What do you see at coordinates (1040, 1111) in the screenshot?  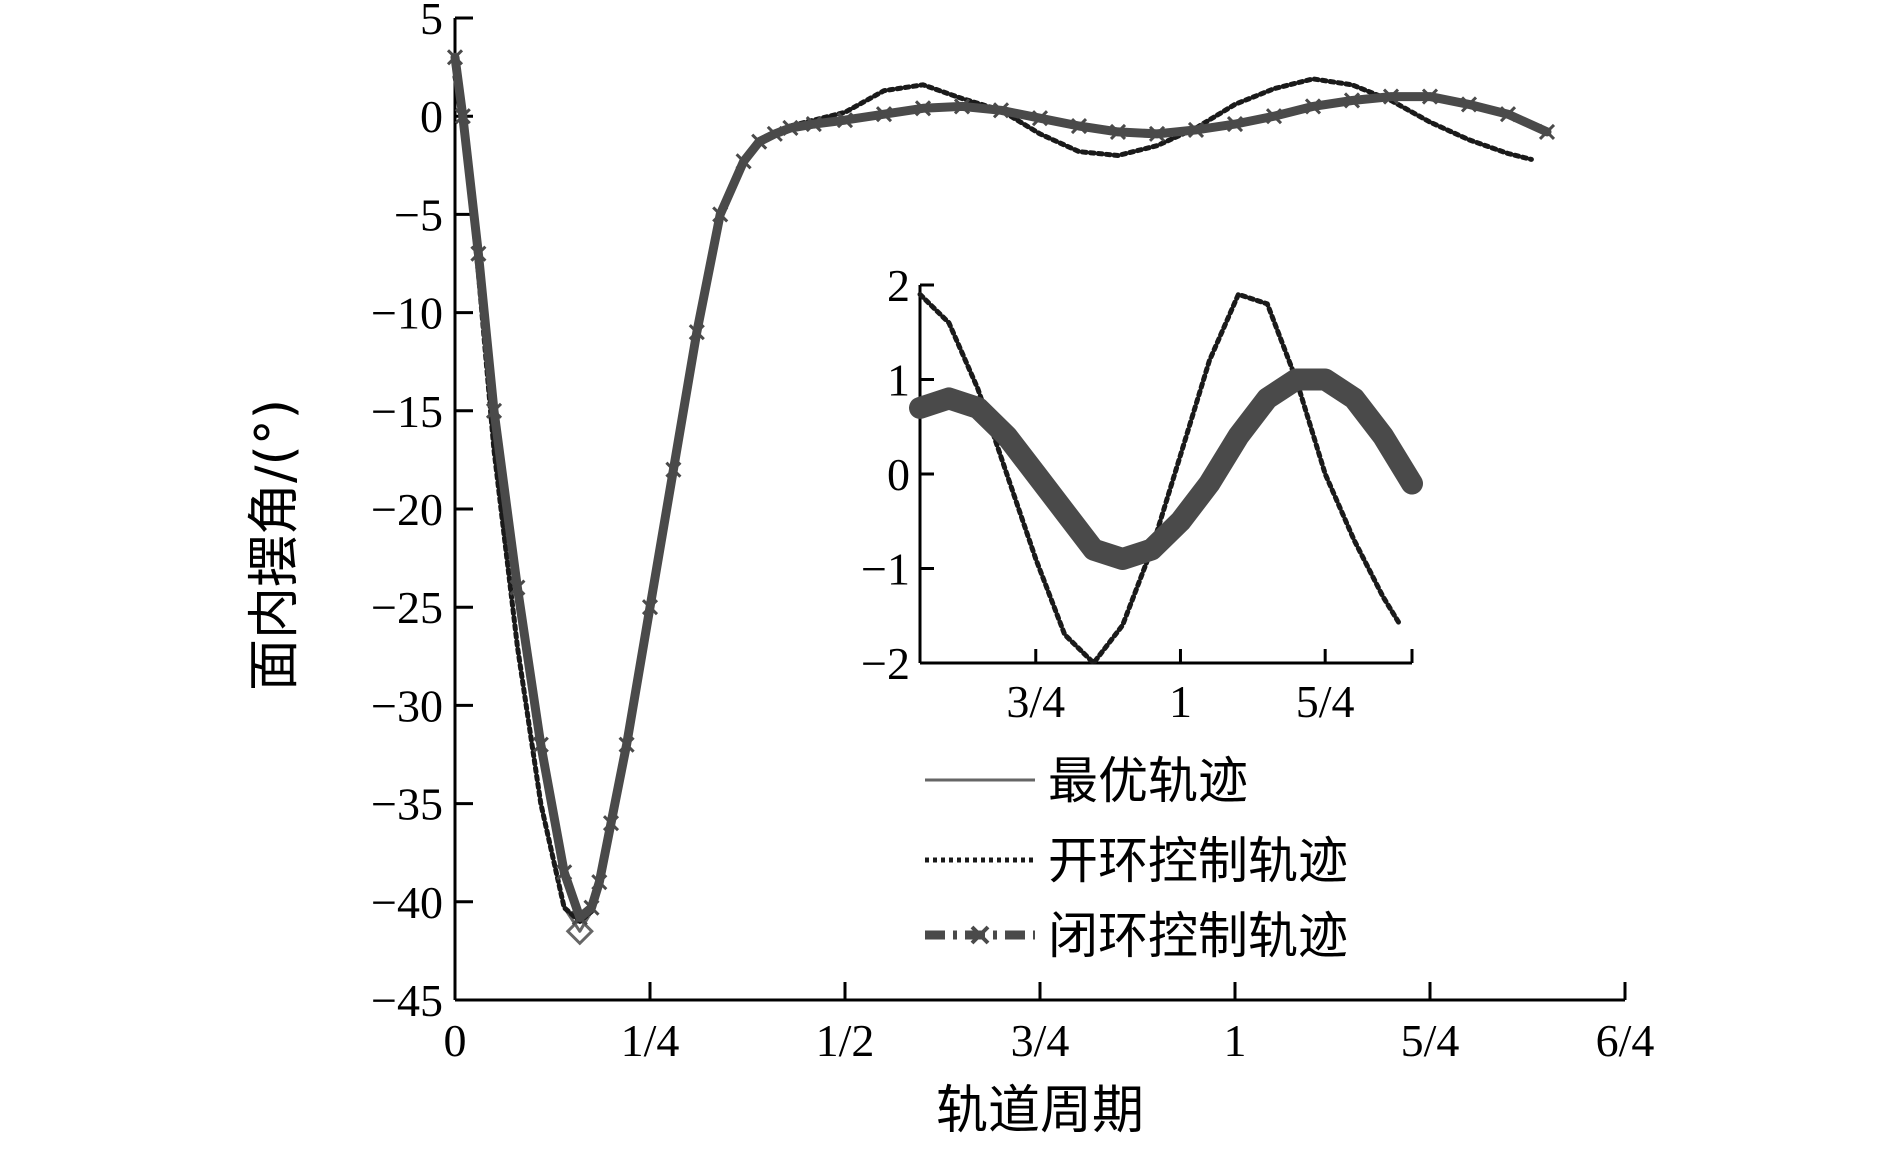 I see `x-axis-title: 轨道周期` at bounding box center [1040, 1111].